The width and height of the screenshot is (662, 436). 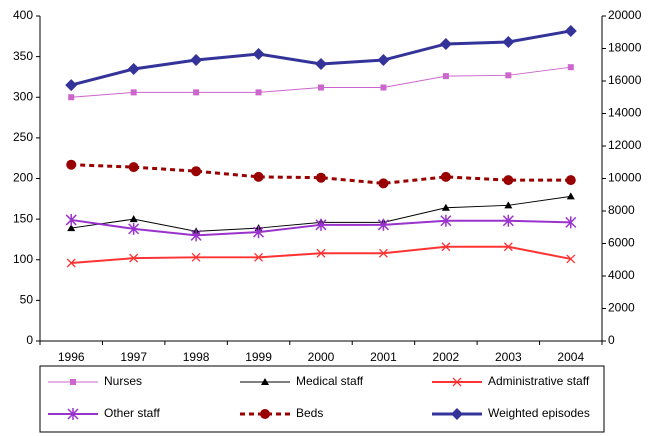 I want to click on y2-tick-label: 2000, so click(x=621, y=308).